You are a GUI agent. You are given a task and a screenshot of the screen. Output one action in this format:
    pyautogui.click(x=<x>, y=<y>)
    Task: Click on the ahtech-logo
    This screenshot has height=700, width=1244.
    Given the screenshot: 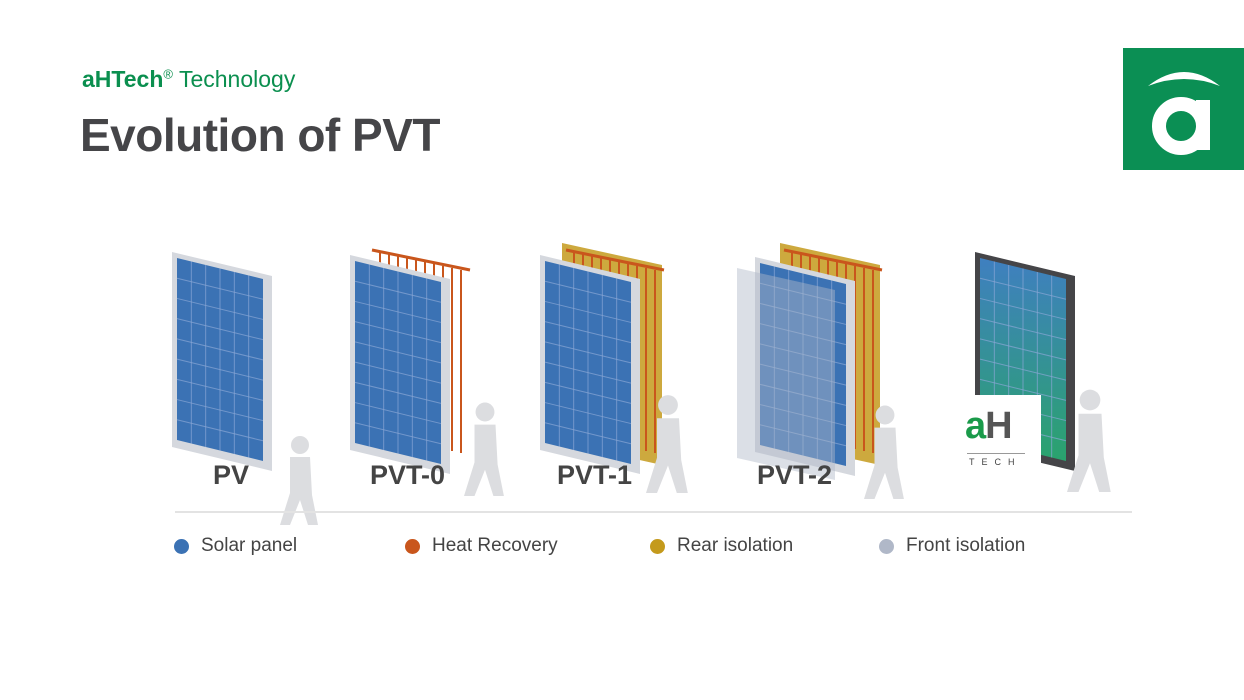 What is the action you would take?
    pyautogui.click(x=1183, y=109)
    